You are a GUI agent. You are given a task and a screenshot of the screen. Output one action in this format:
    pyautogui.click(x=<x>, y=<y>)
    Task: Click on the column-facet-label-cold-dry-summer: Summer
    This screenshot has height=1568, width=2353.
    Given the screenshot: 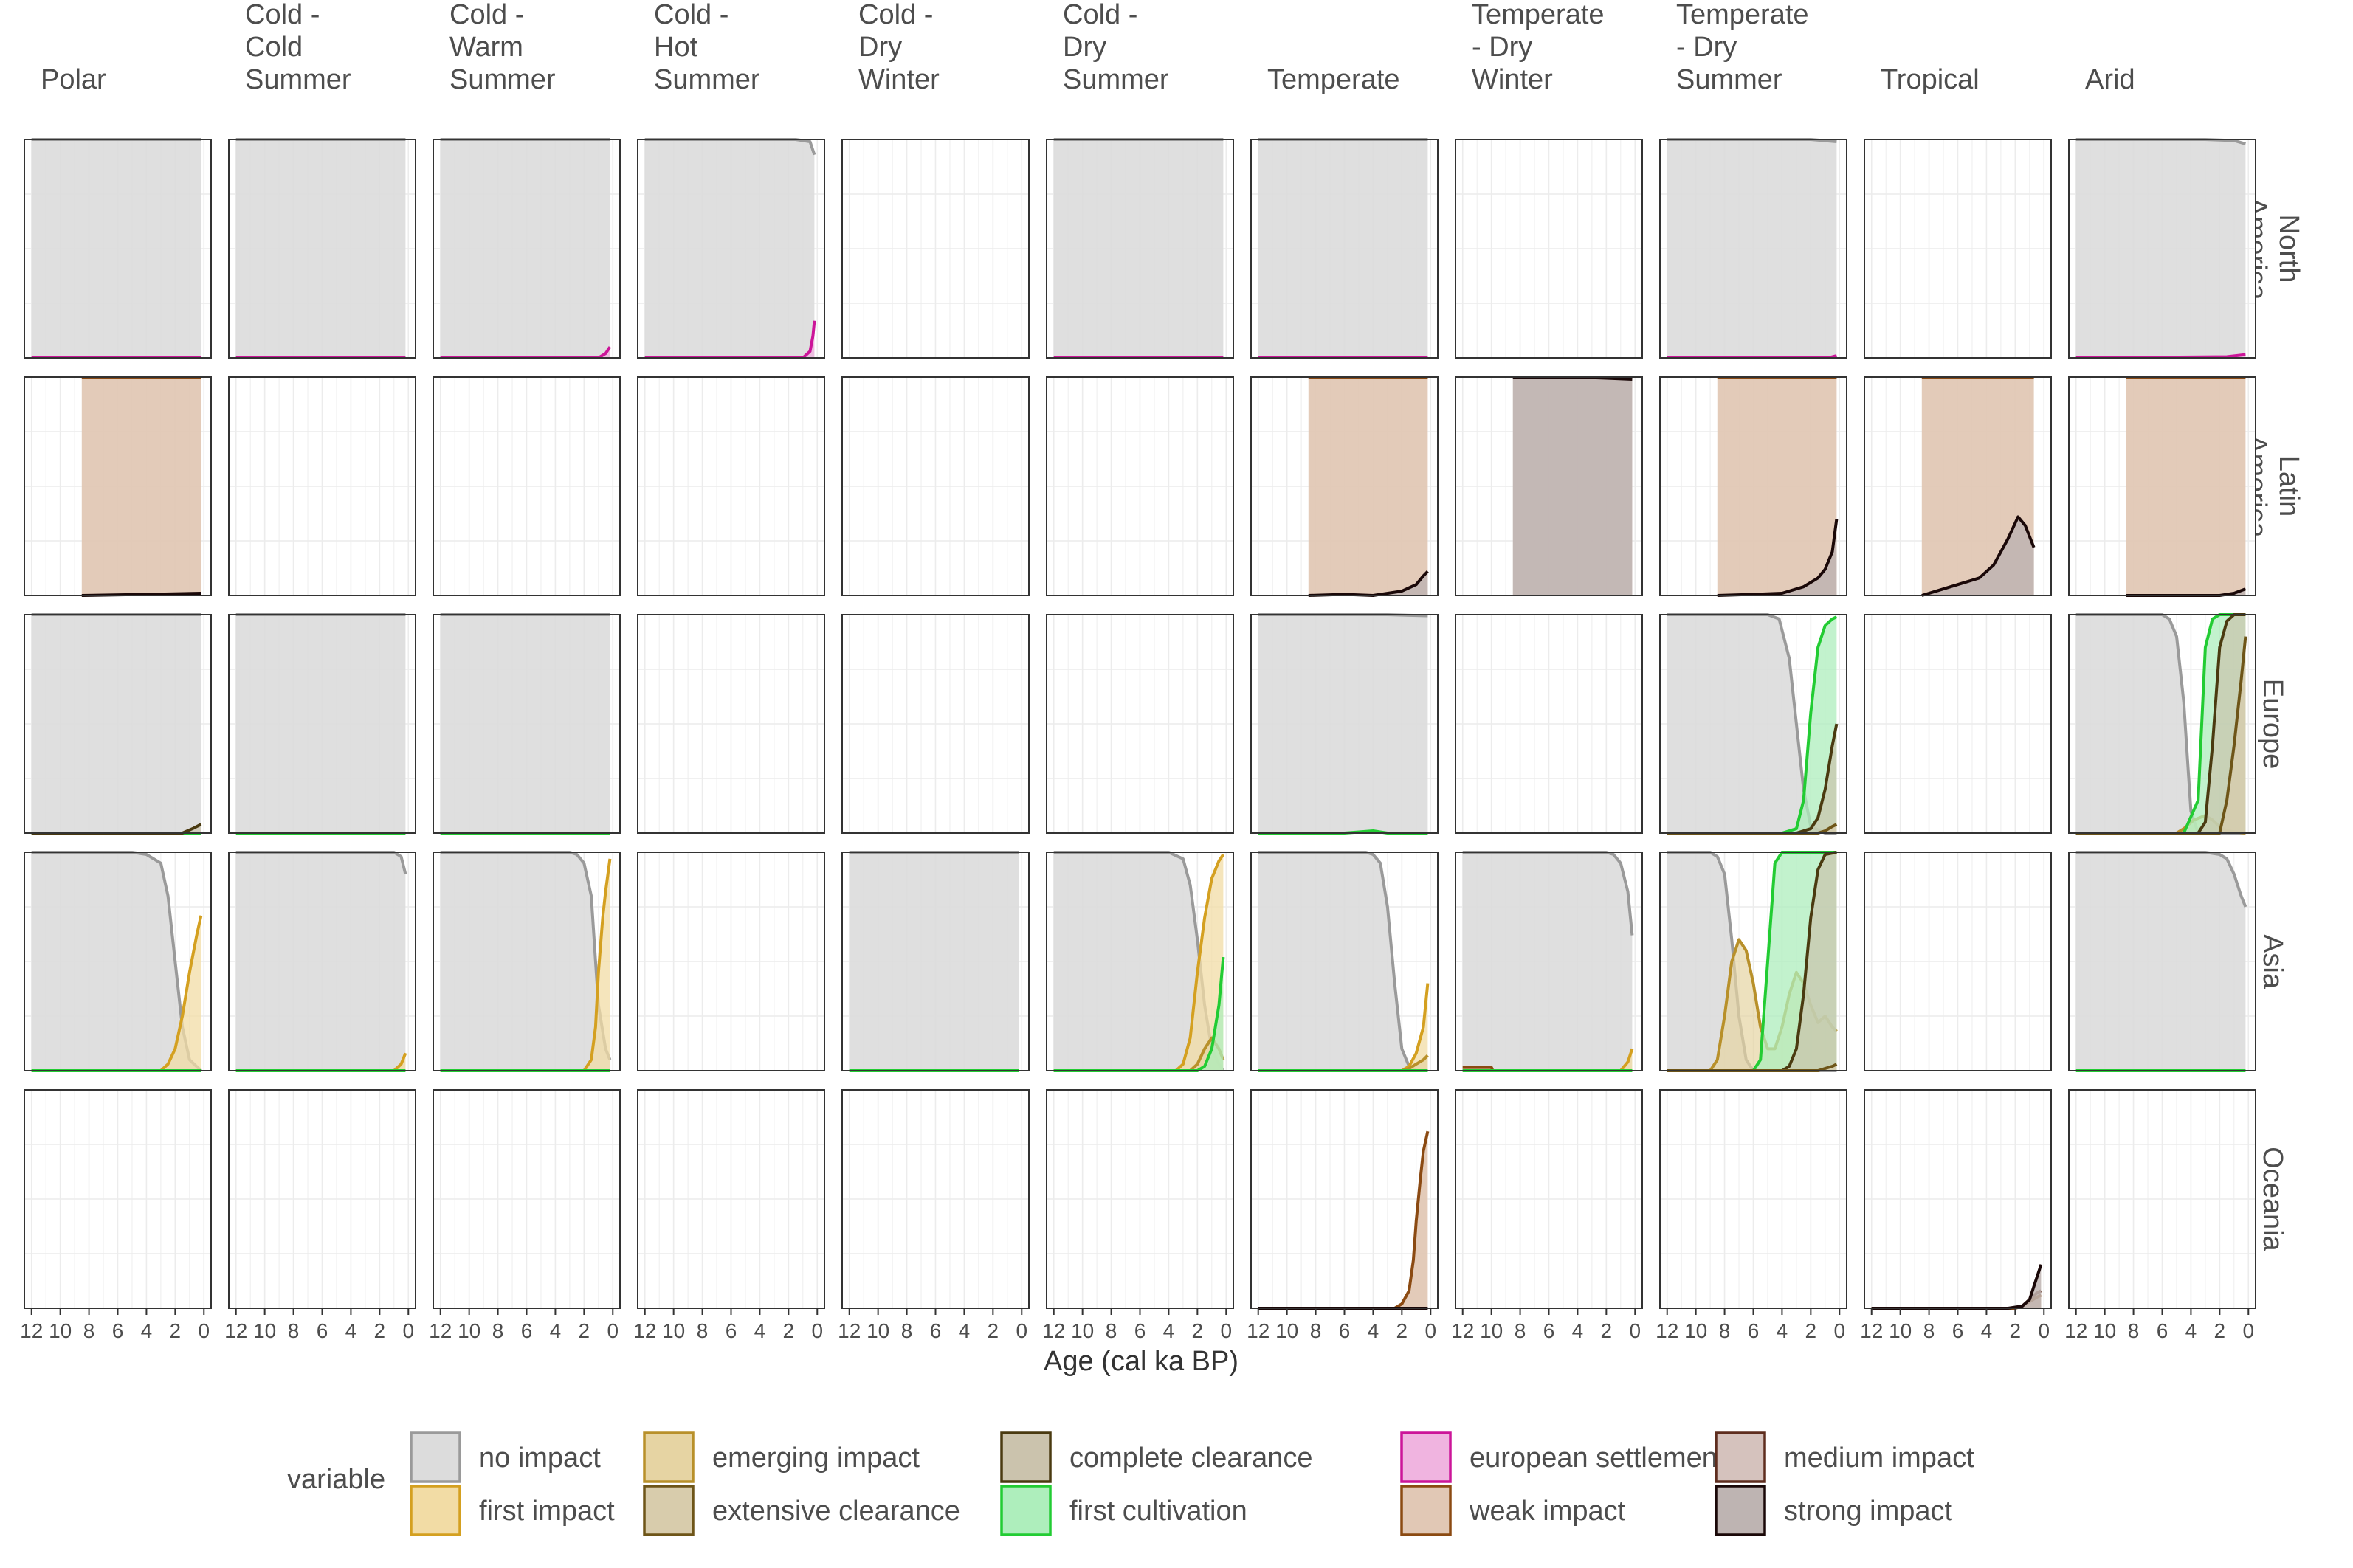 What is the action you would take?
    pyautogui.click(x=1116, y=79)
    